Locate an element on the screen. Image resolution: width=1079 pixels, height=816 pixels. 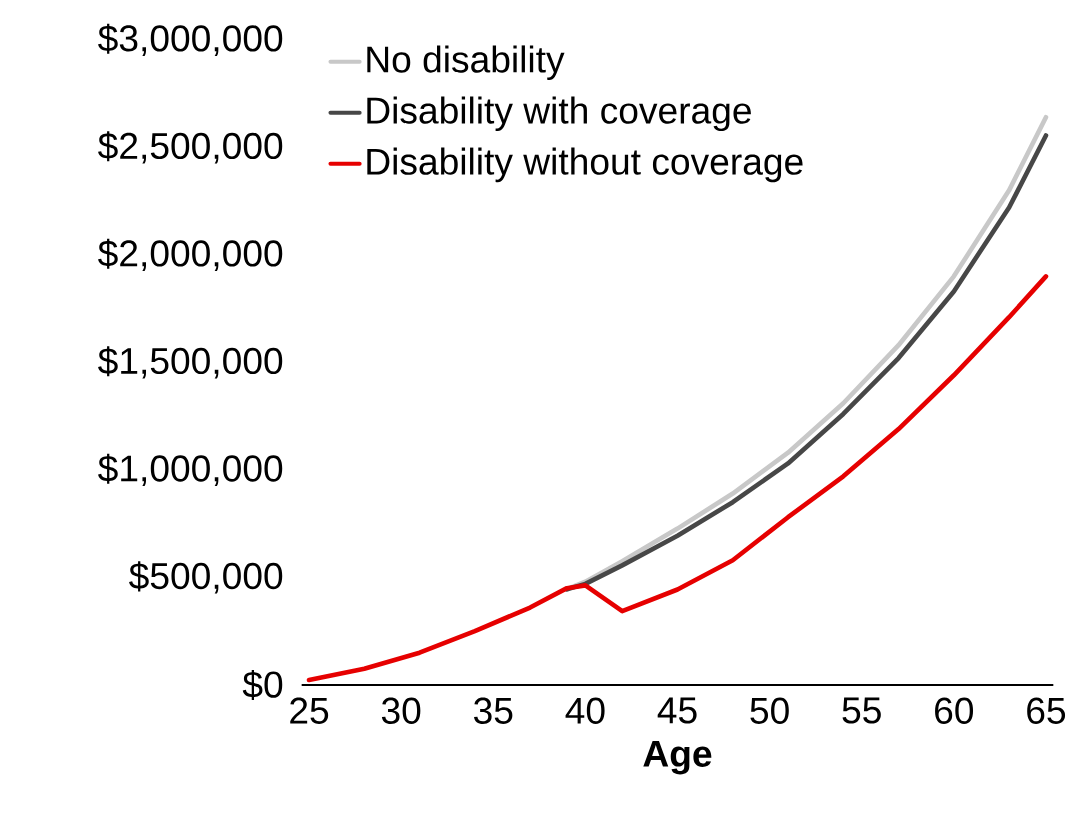
x-tick-label: 60 is located at coordinates (954, 710).